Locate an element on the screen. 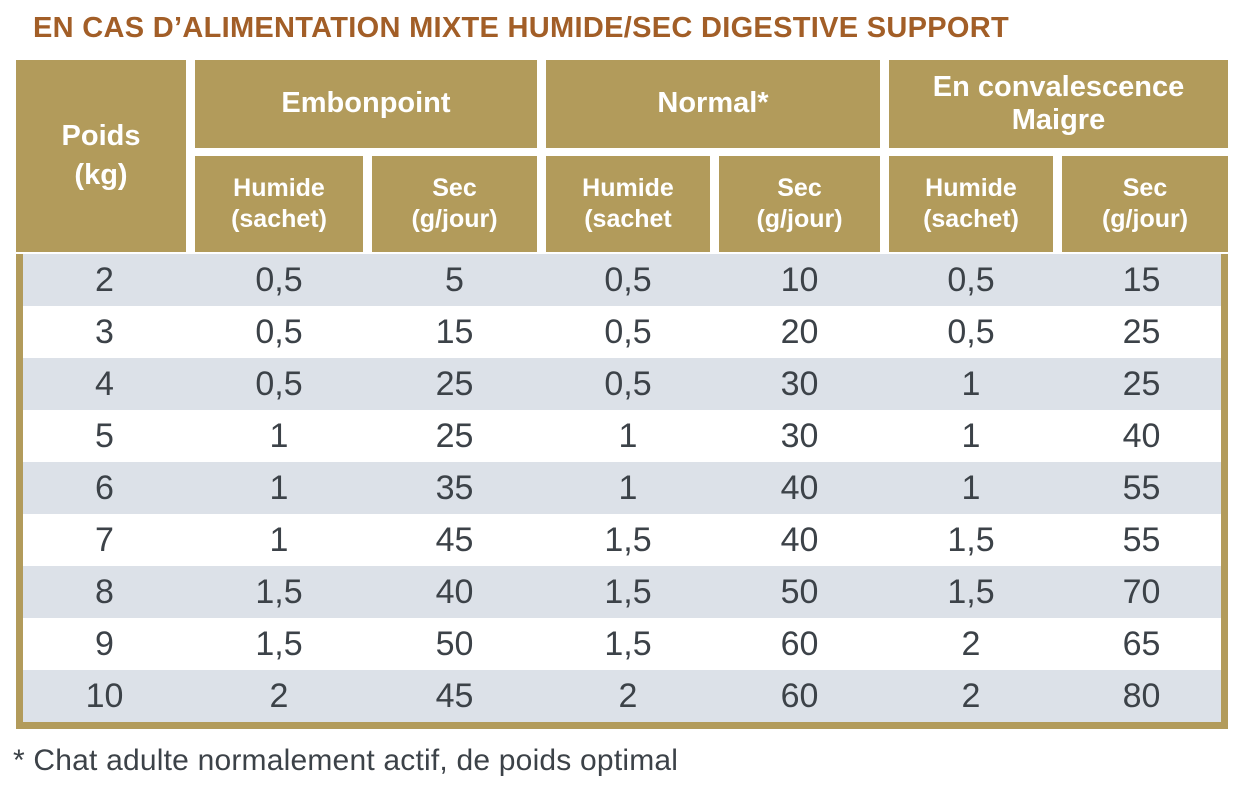 The height and width of the screenshot is (787, 1242). table-row: 2 0,5 5 0,5 10 0,5 15 is located at coordinates (622, 280).